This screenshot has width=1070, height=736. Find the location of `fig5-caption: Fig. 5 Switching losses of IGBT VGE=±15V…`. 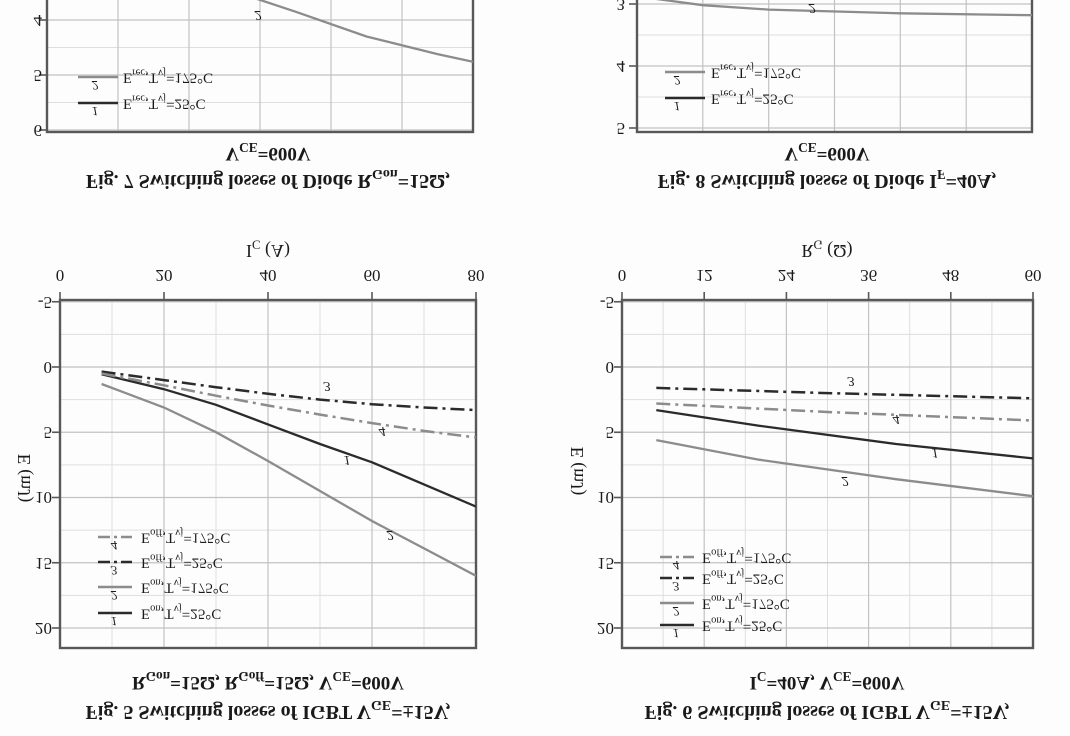

fig5-caption: Fig. 5 Switching losses of IGBT VGE=±15V… is located at coordinates (268, 697).